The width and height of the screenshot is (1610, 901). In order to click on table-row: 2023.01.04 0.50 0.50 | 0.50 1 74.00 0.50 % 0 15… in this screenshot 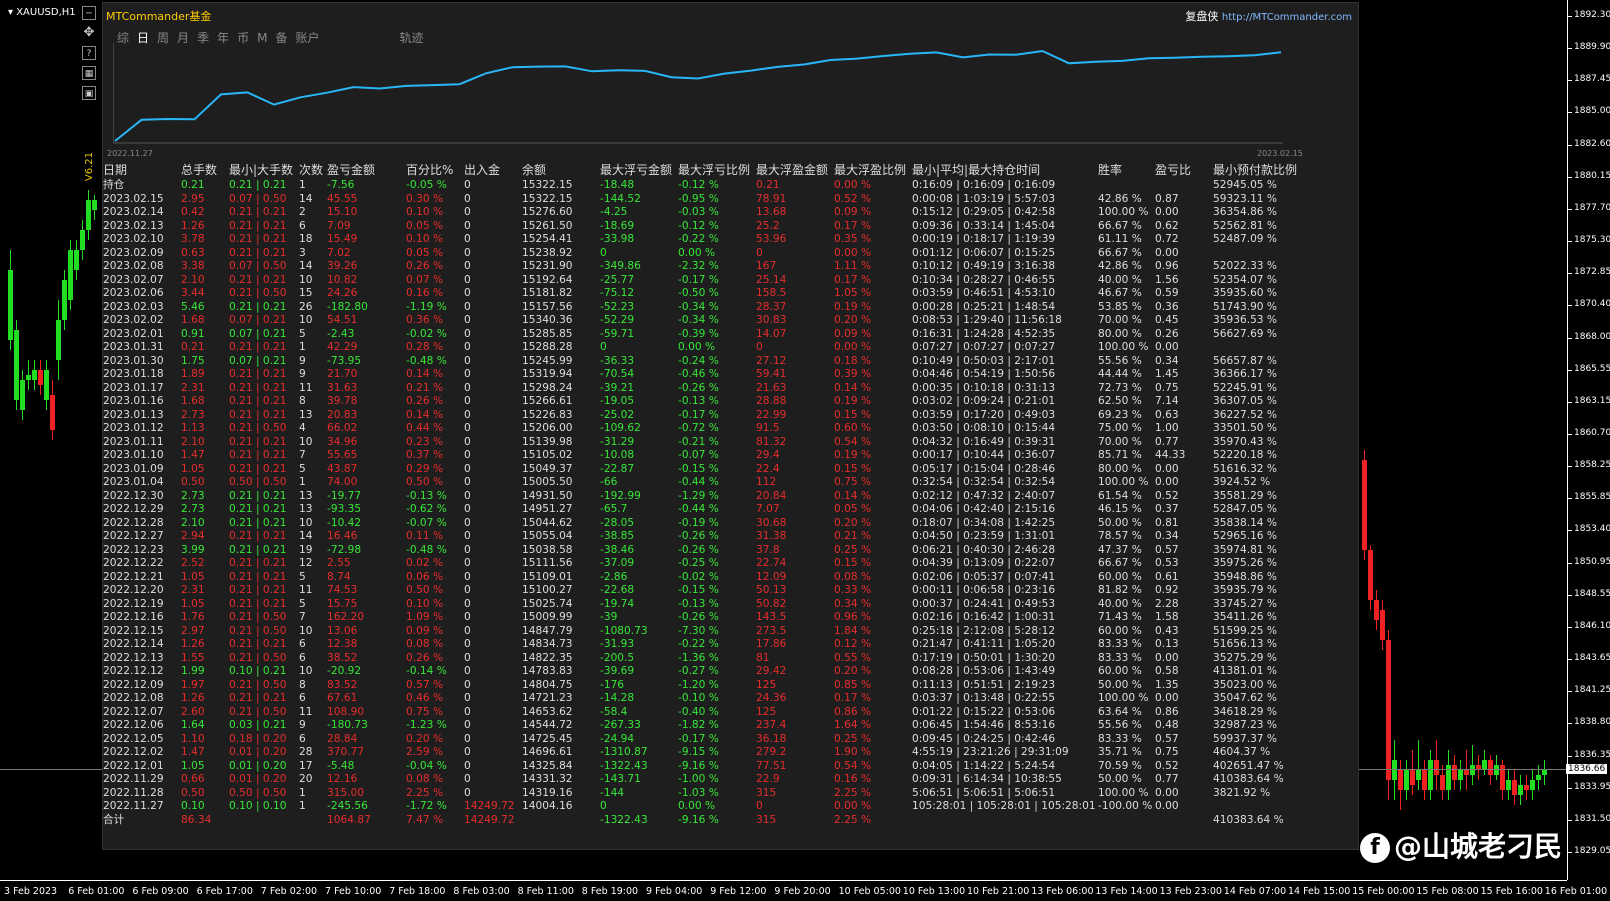, I will do `click(708, 483)`.